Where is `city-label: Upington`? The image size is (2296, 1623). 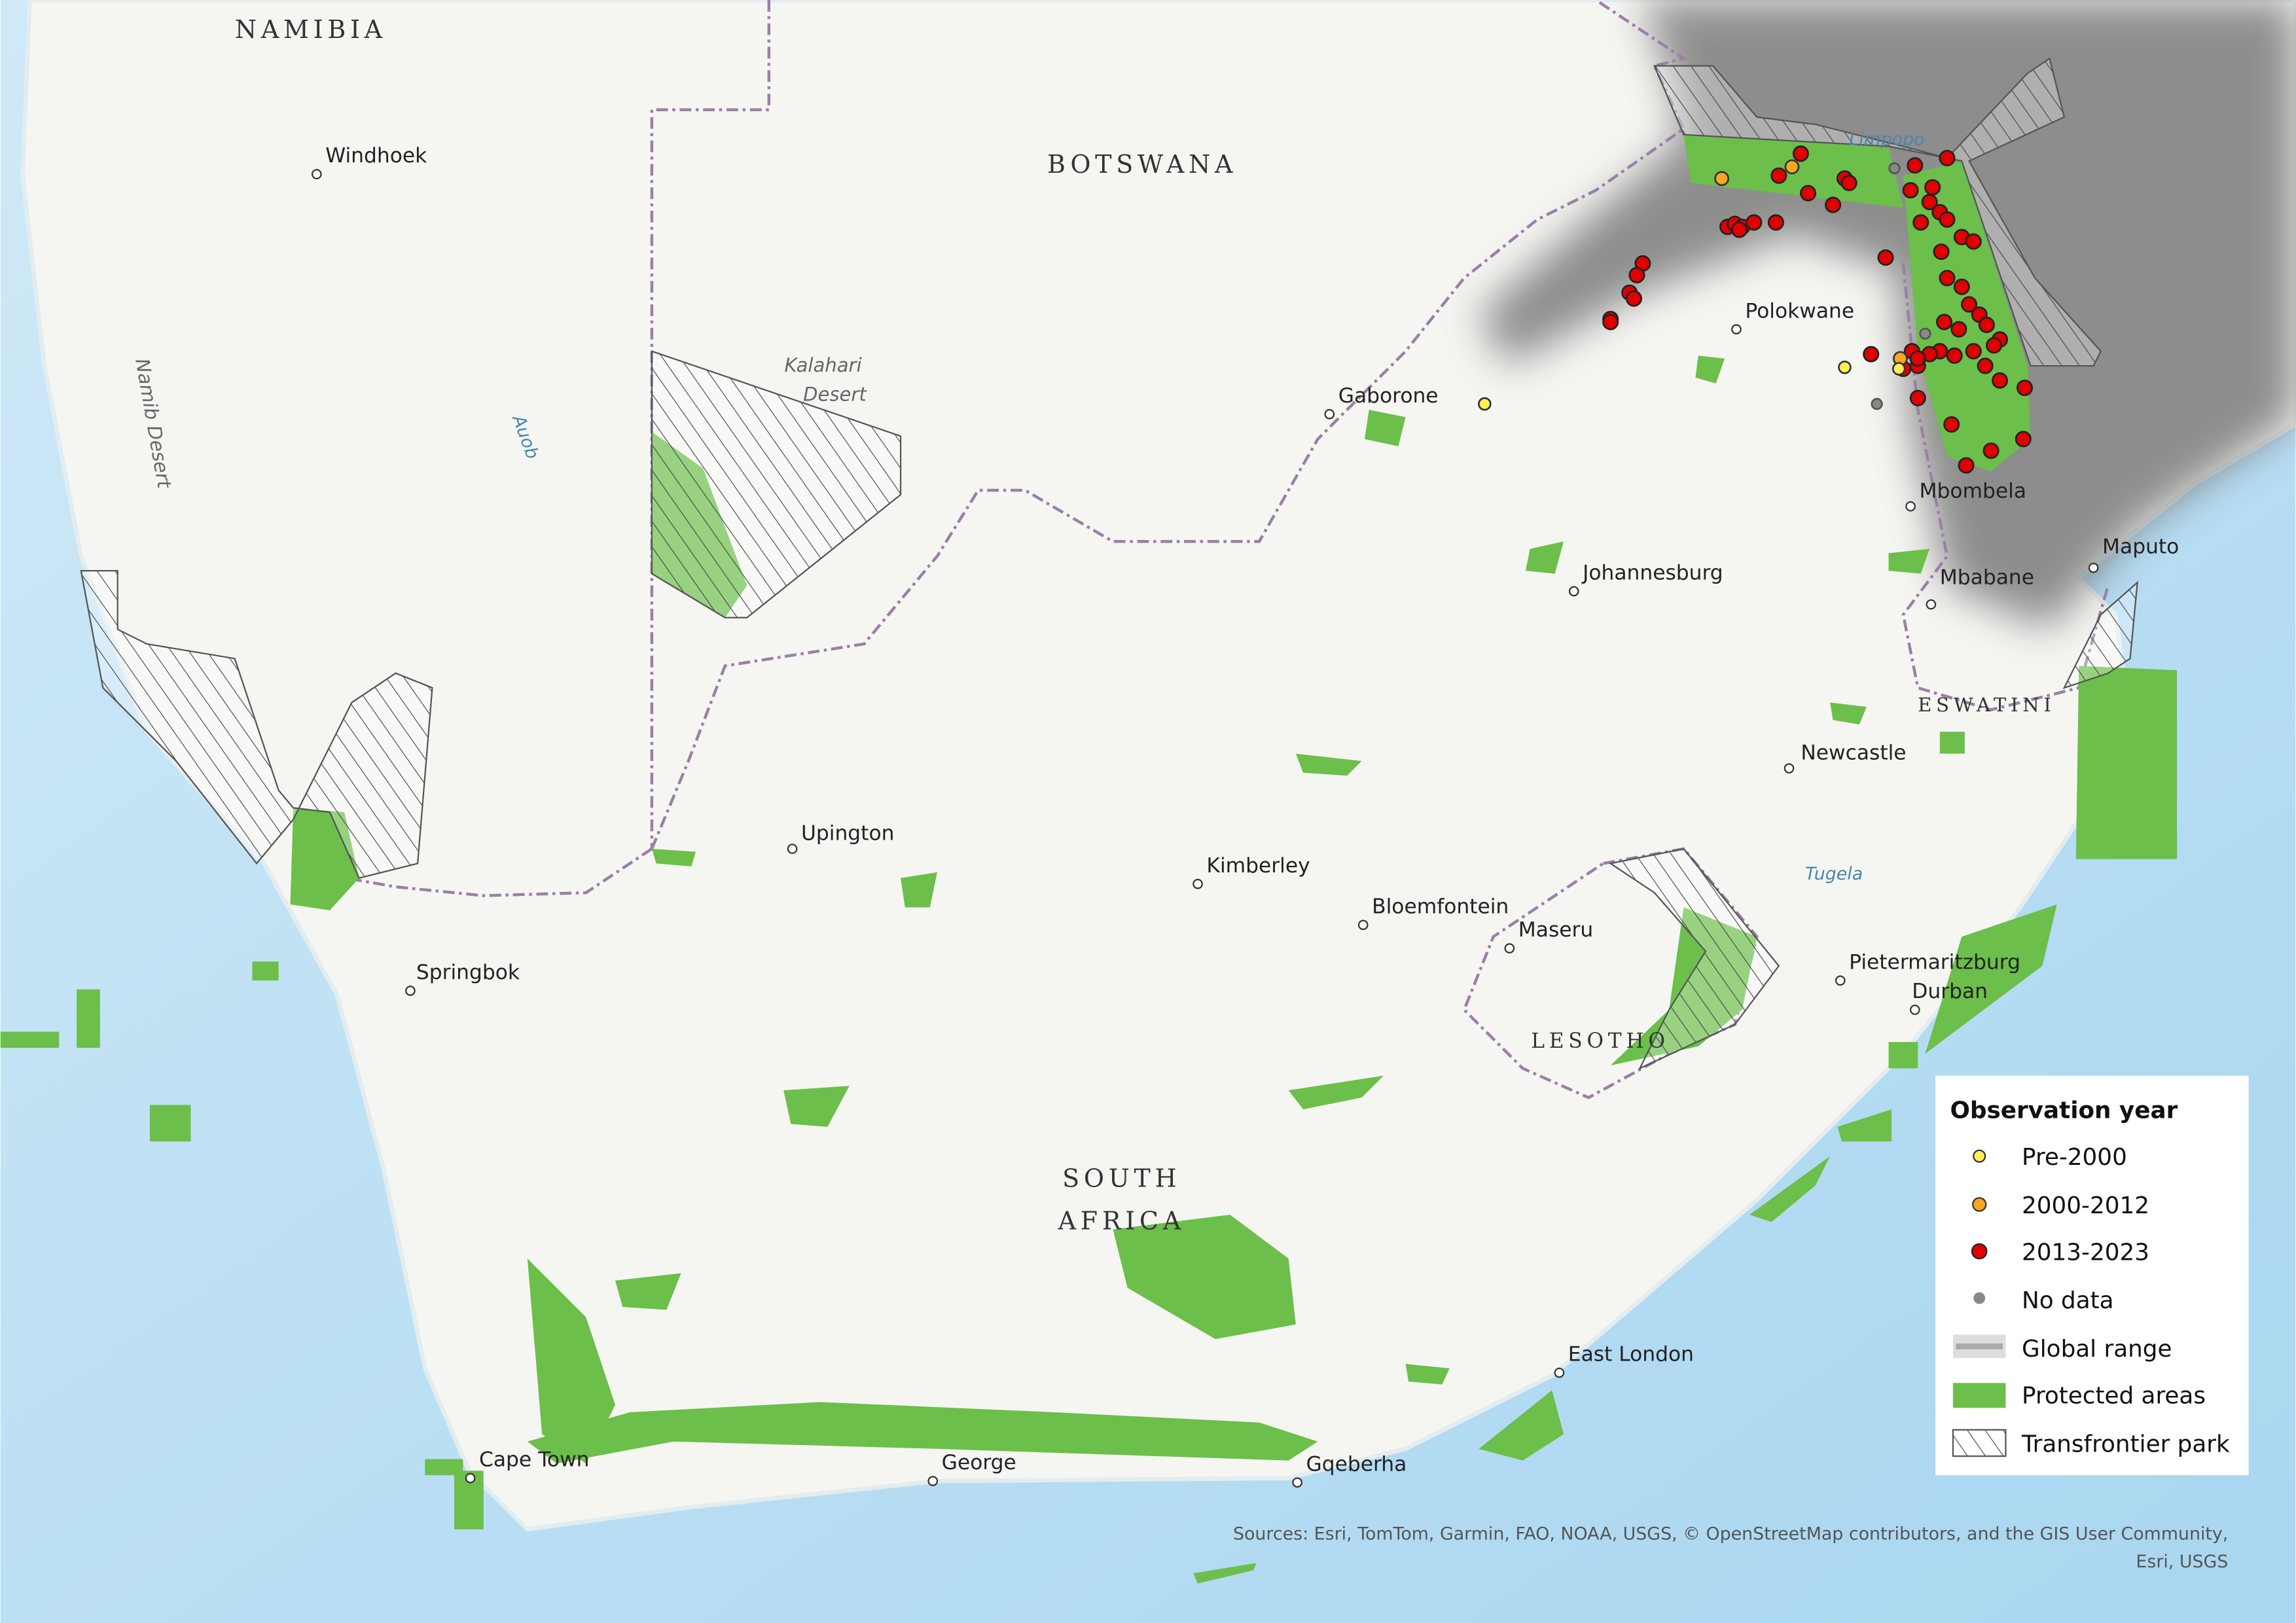
city-label: Upington is located at coordinates (847, 834).